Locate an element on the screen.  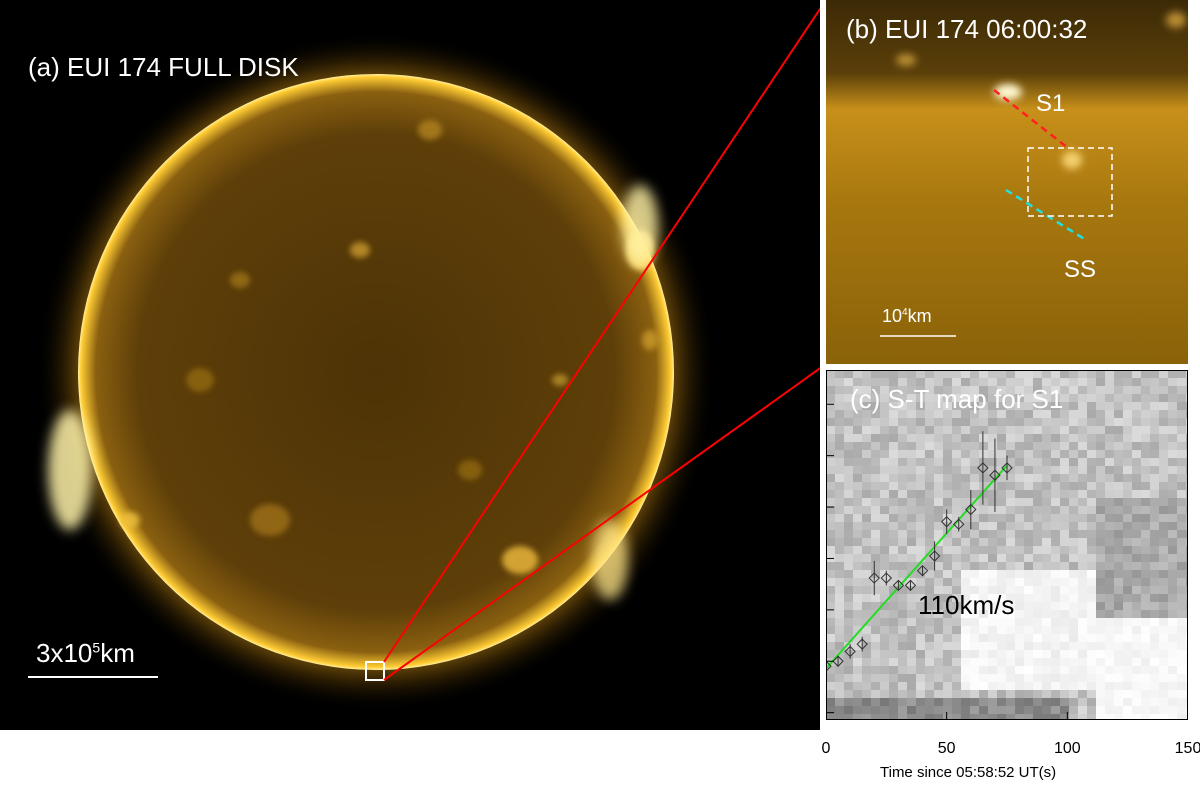
st-map-background is located at coordinates (1007, 545).